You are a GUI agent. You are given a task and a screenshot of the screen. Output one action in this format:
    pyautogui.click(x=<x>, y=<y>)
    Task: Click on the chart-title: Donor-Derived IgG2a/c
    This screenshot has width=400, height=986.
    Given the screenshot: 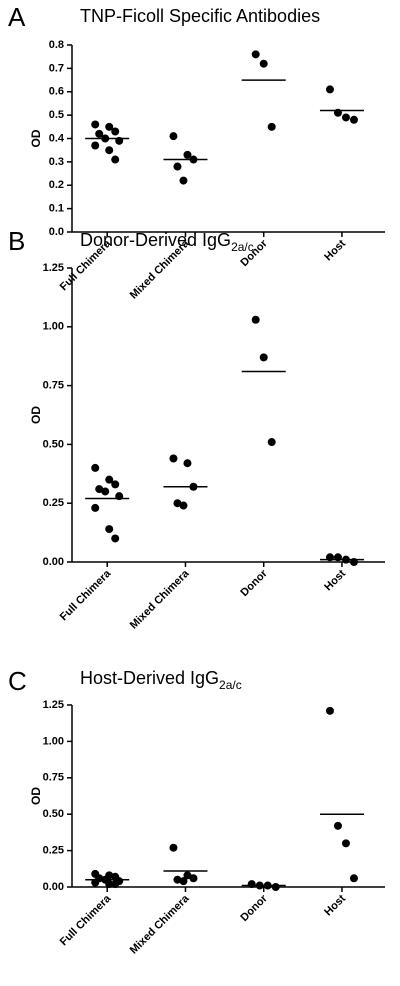 What is the action you would take?
    pyautogui.click(x=167, y=242)
    